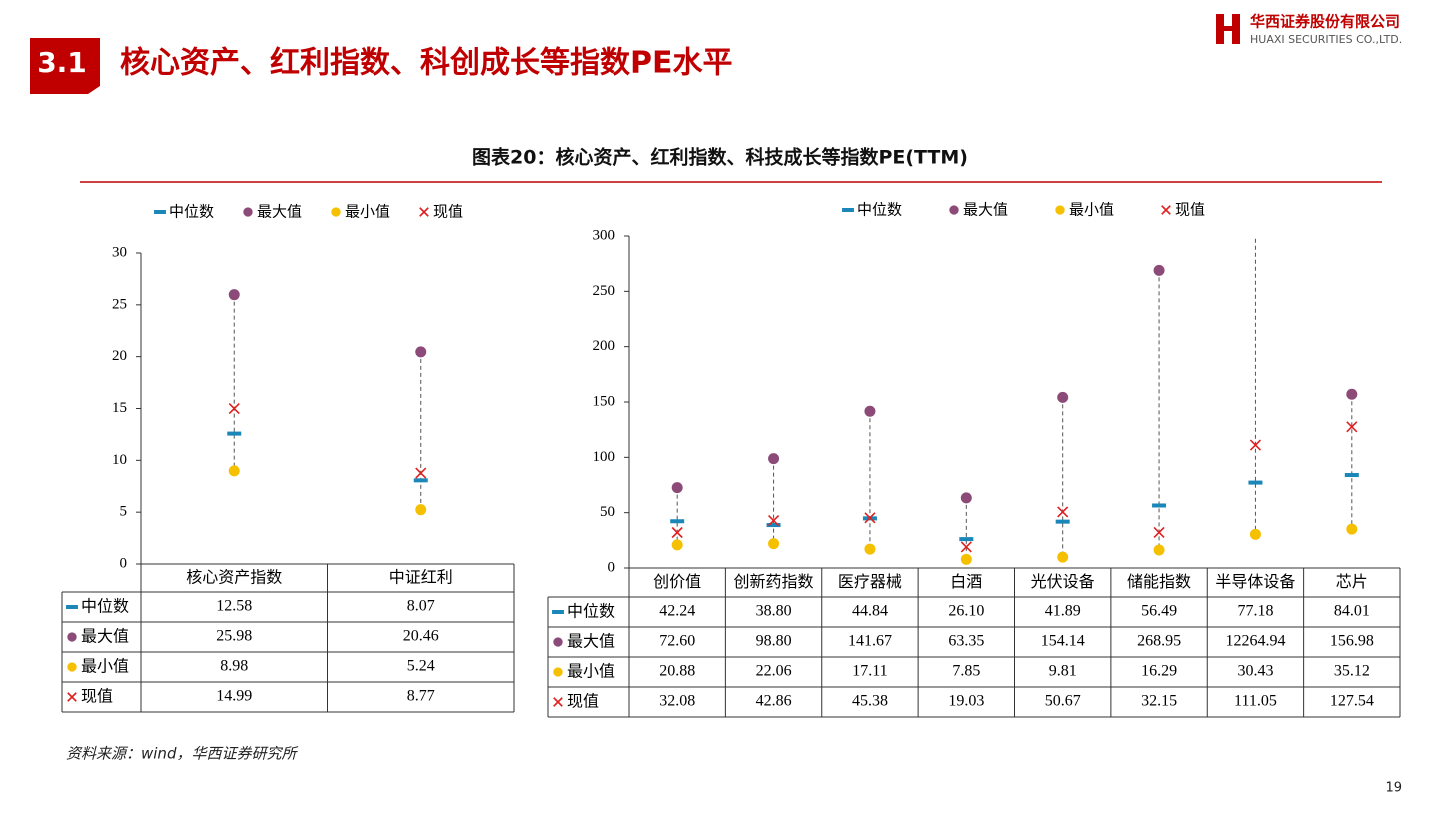  Describe the element at coordinates (1159, 581) in the screenshot. I see `x-category-label: 储能指数` at that location.